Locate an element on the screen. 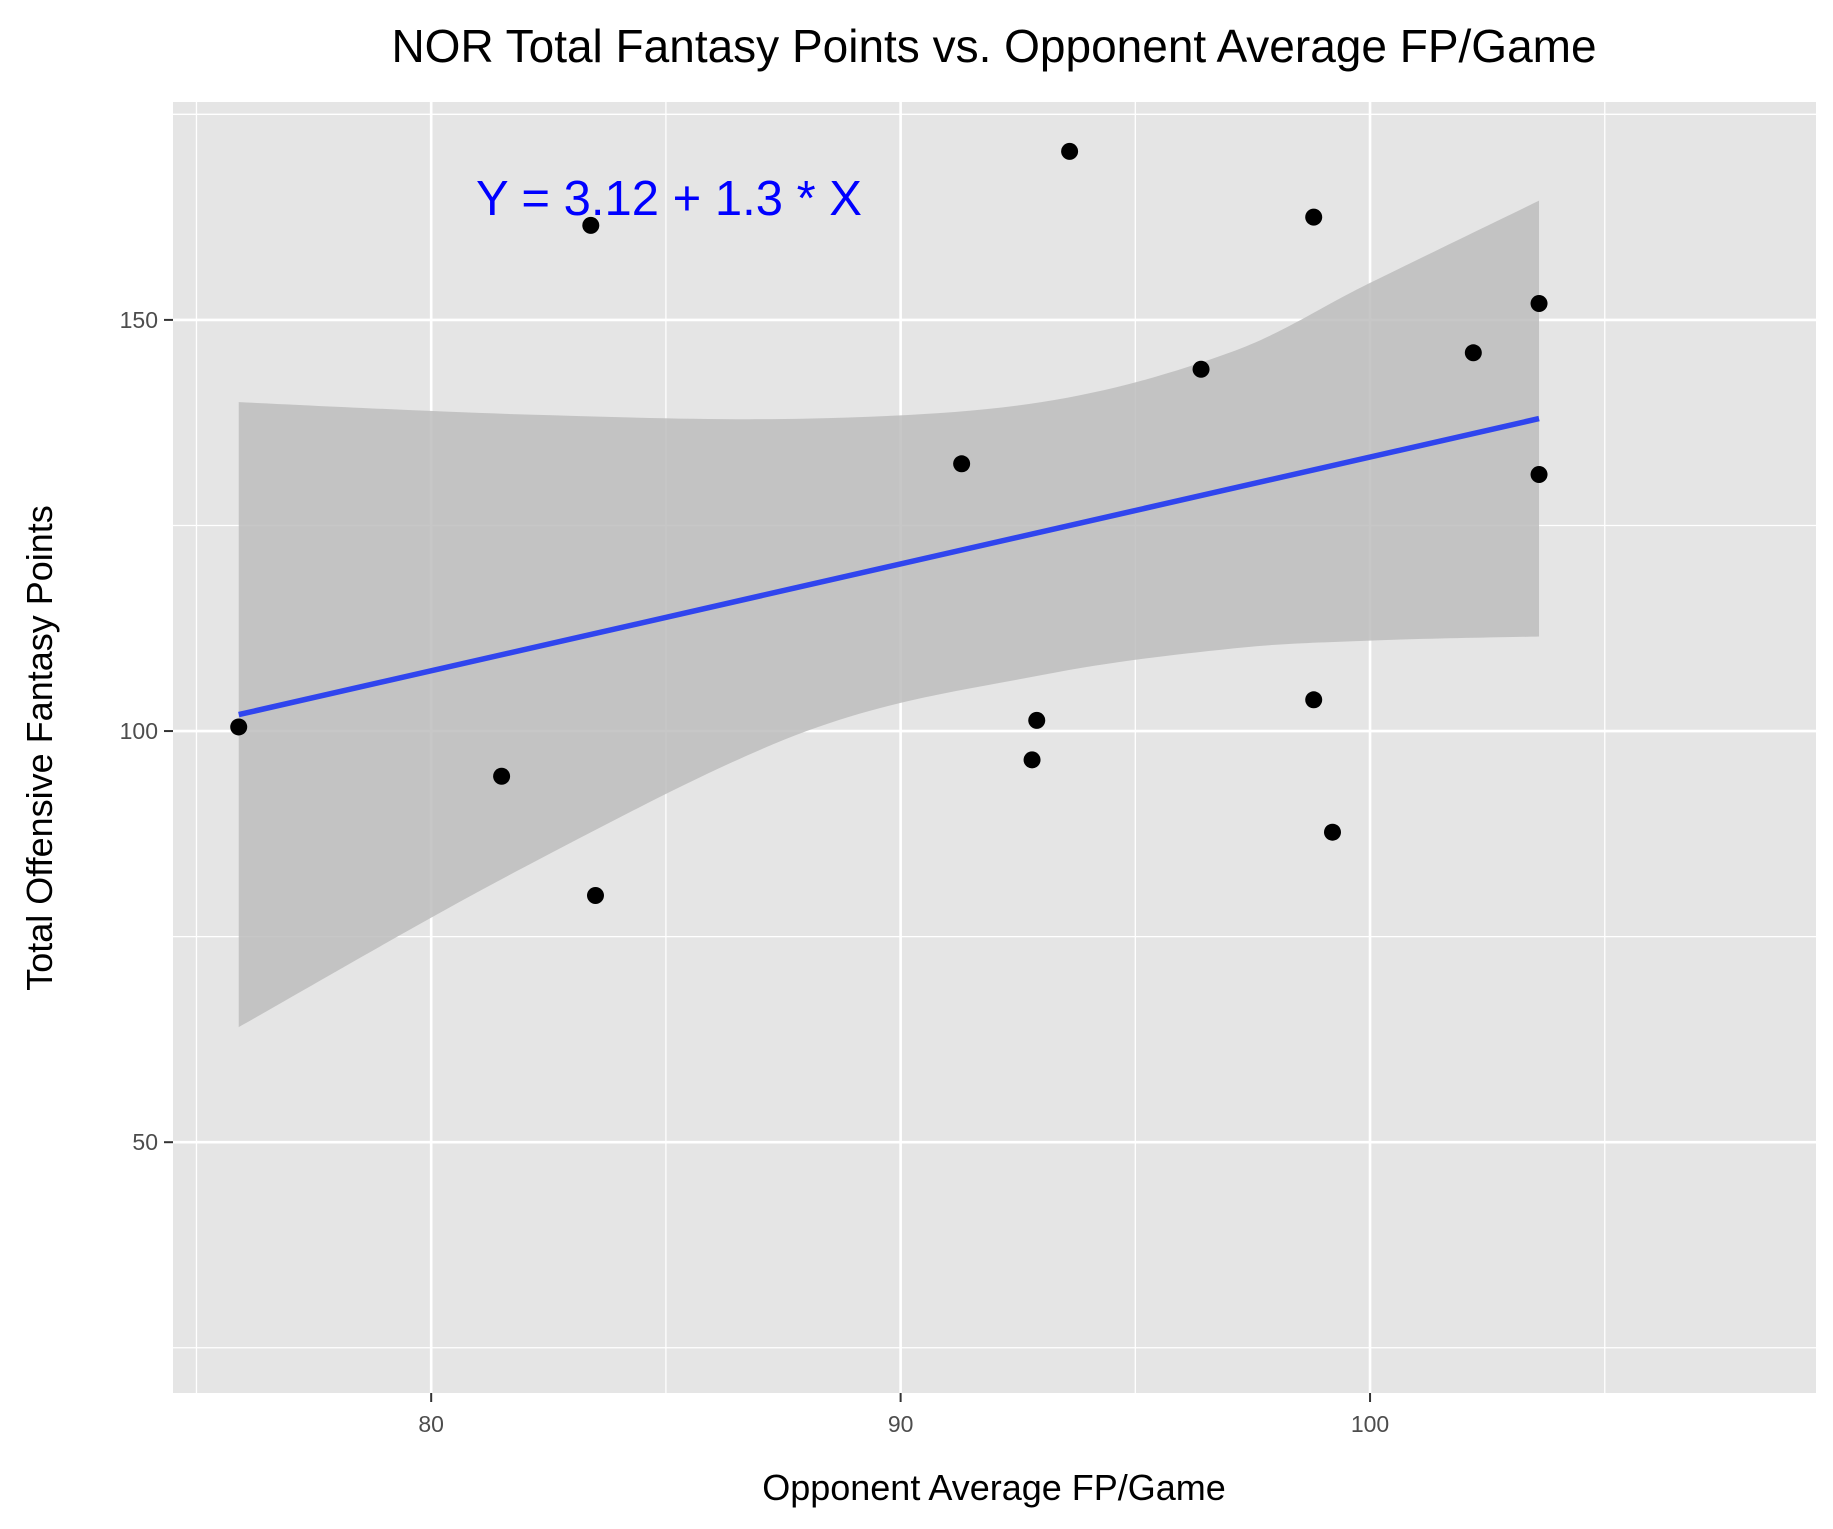 Image resolution: width=1833 pixels, height=1529 pixels. x-tick-label: 90 is located at coordinates (901, 1424).